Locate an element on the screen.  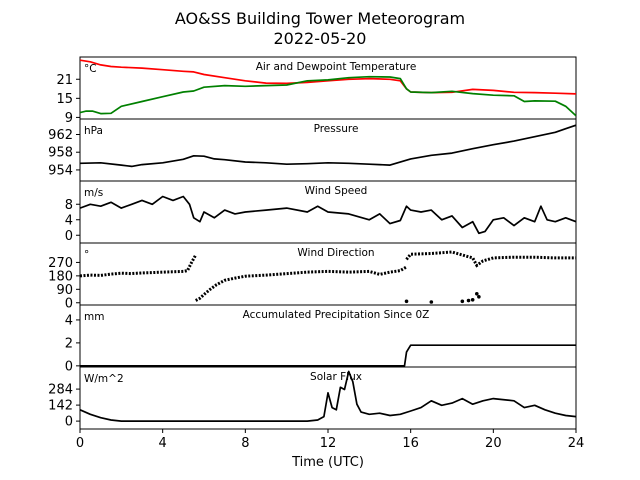
x-tick-label: 8 is located at coordinates (245, 443).